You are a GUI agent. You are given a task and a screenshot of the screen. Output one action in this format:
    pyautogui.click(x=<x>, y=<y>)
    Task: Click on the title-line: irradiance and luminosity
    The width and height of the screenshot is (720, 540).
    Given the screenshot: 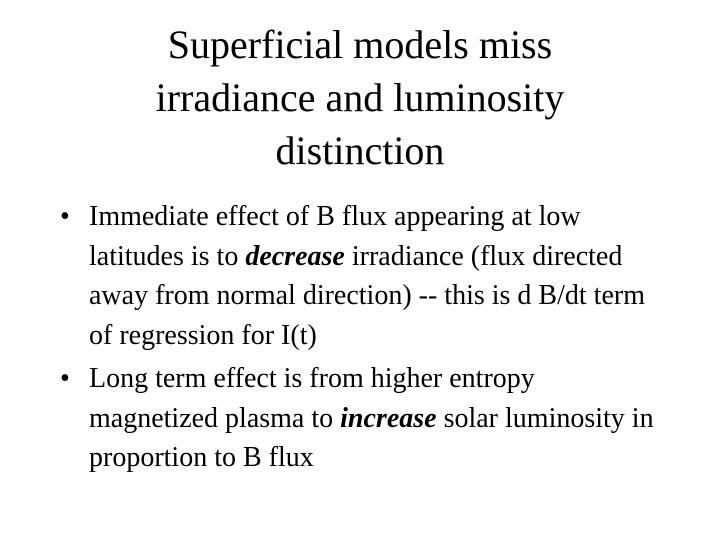 What is the action you would take?
    pyautogui.click(x=360, y=97)
    